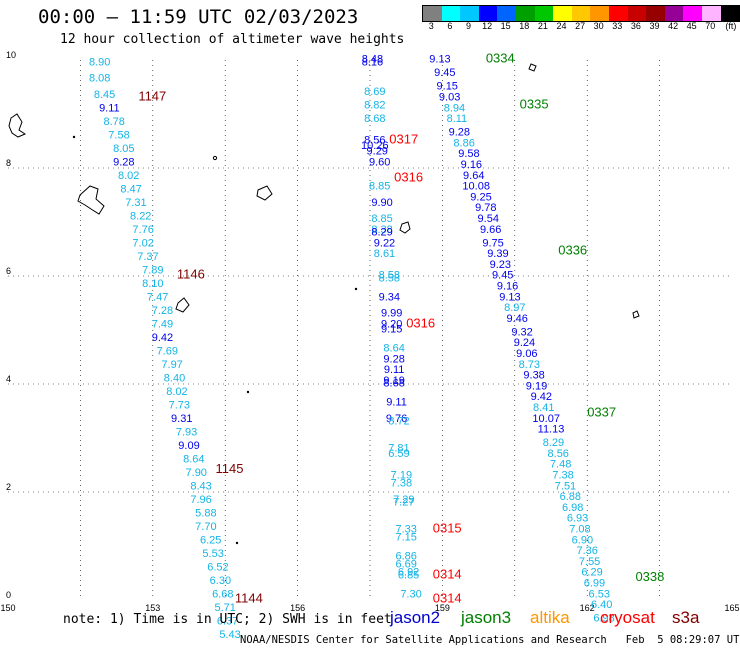 This screenshot has height=650, width=740. What do you see at coordinates (543, 408) in the screenshot?
I see `wave-height-value: 8.41` at bounding box center [543, 408].